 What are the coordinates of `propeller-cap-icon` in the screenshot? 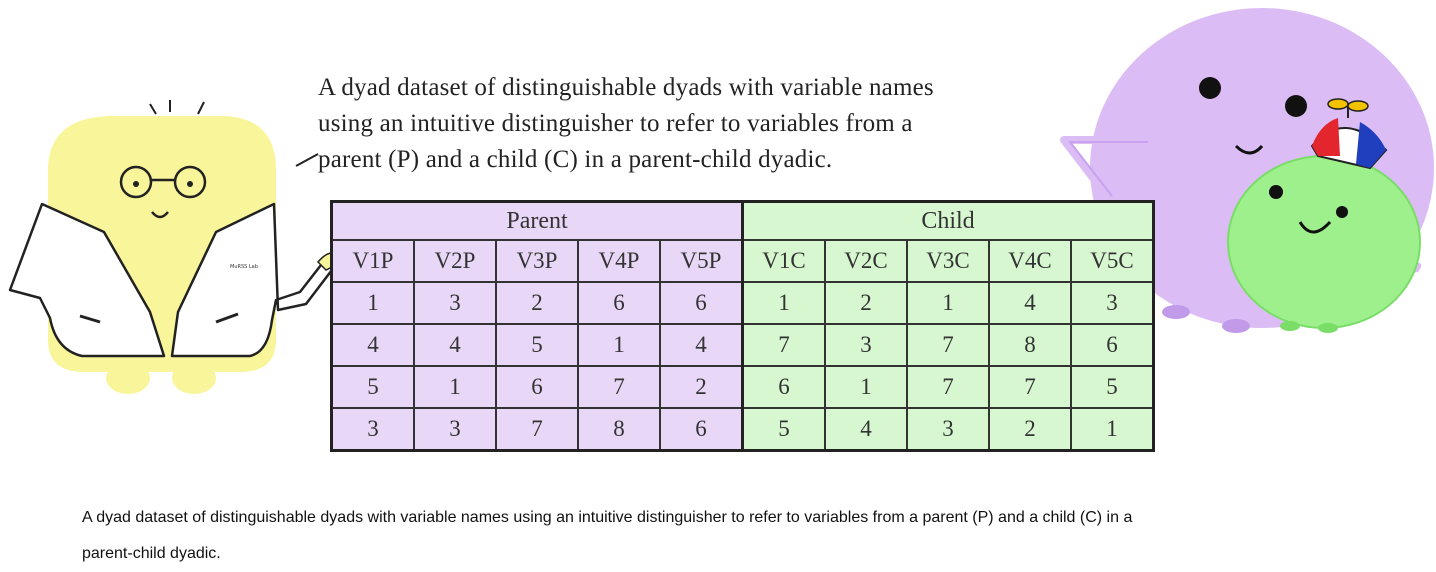 It's located at (1349, 134).